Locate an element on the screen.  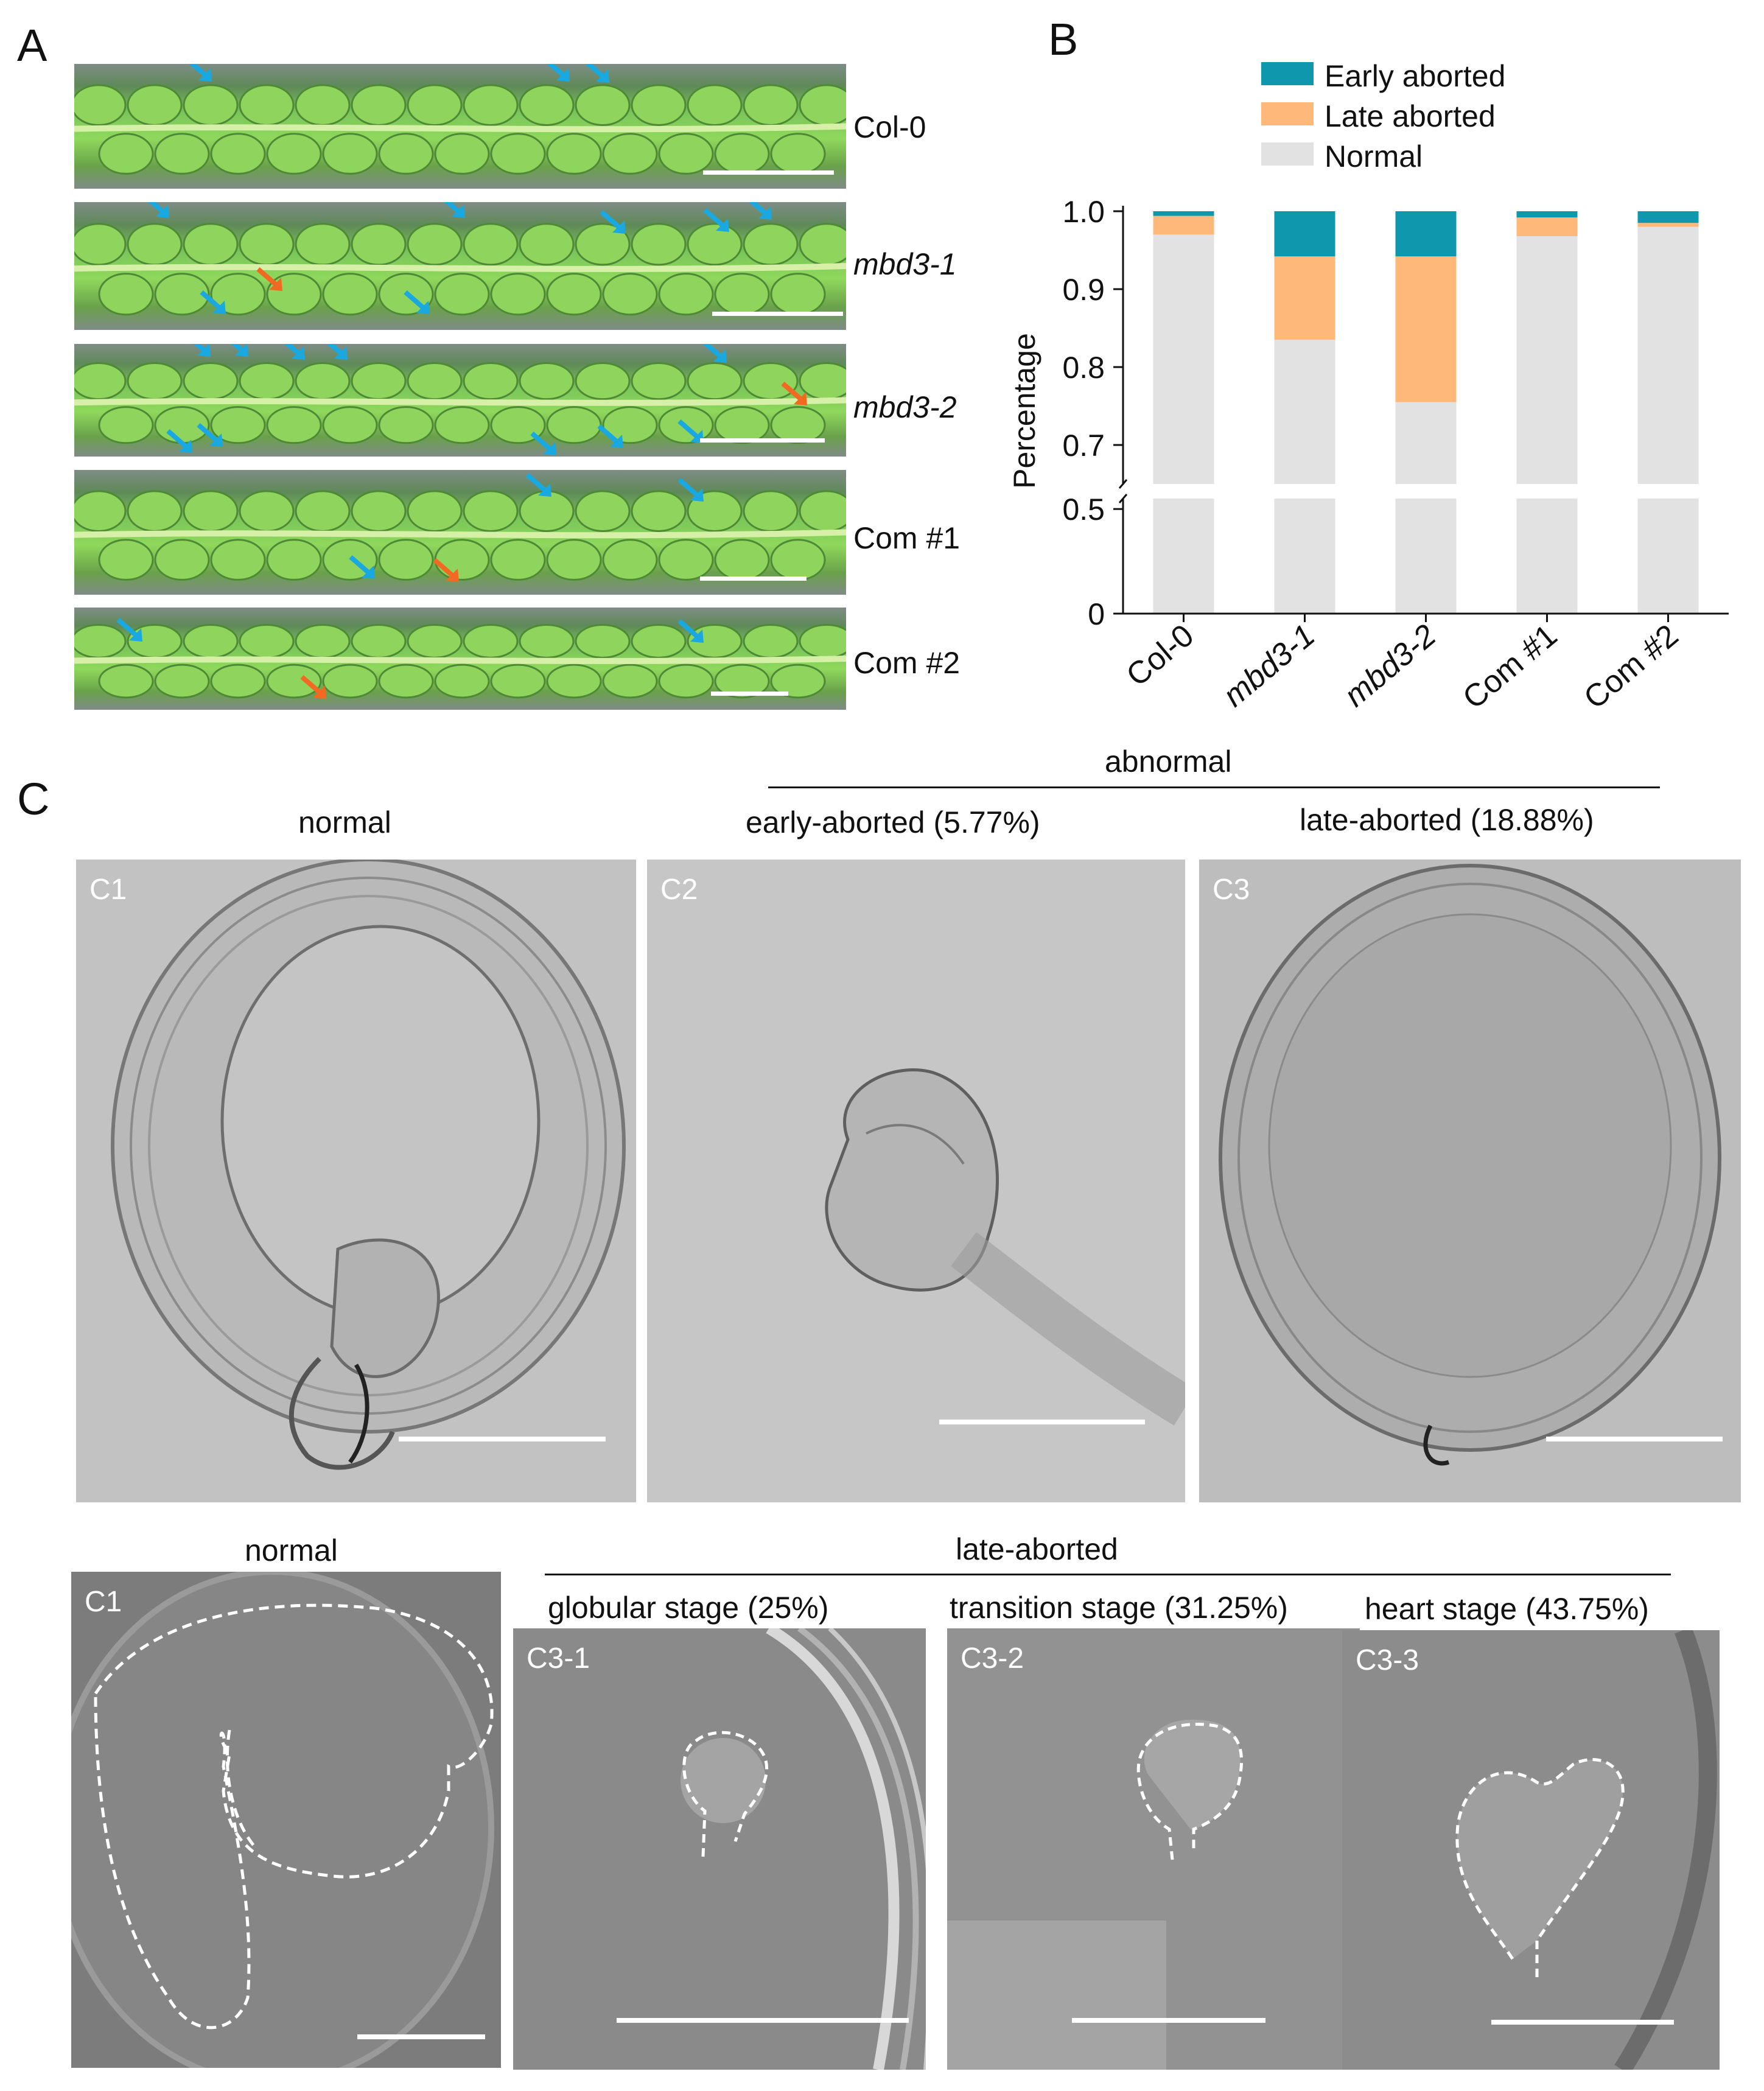
x-tick-label: Col-0 is located at coordinates (1160, 655).